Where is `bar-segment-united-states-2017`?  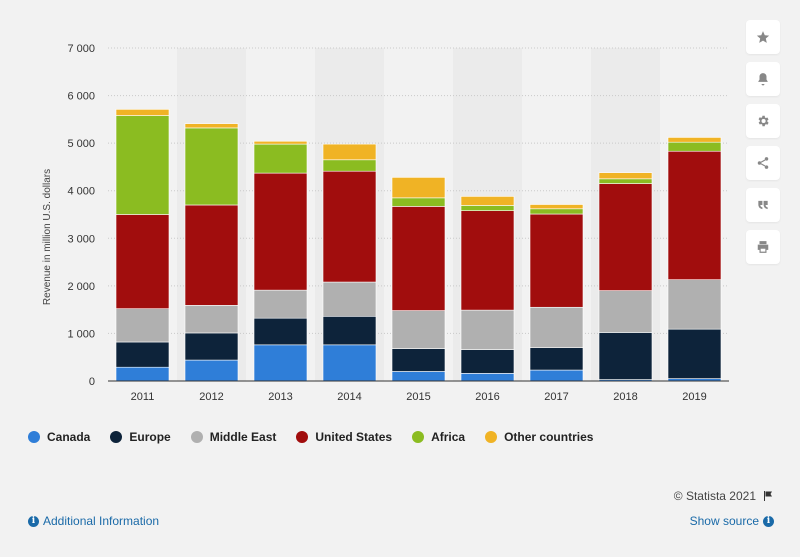
bar-segment-united-states-2017 is located at coordinates (556, 260).